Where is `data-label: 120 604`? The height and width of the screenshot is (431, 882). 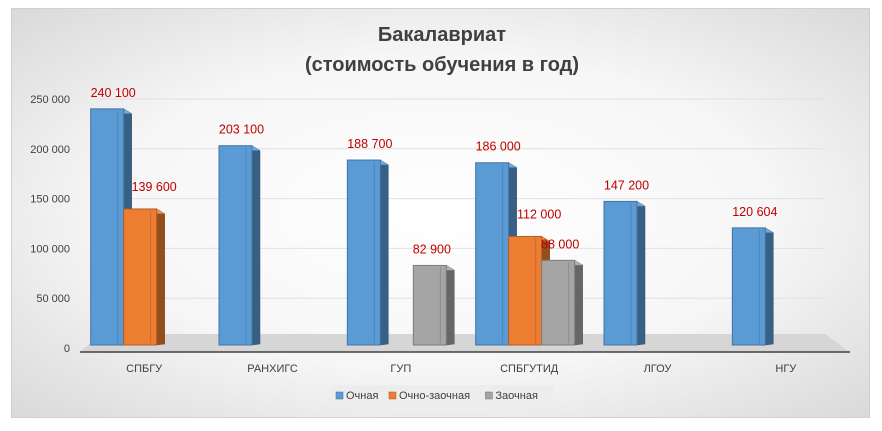 data-label: 120 604 is located at coordinates (754, 212).